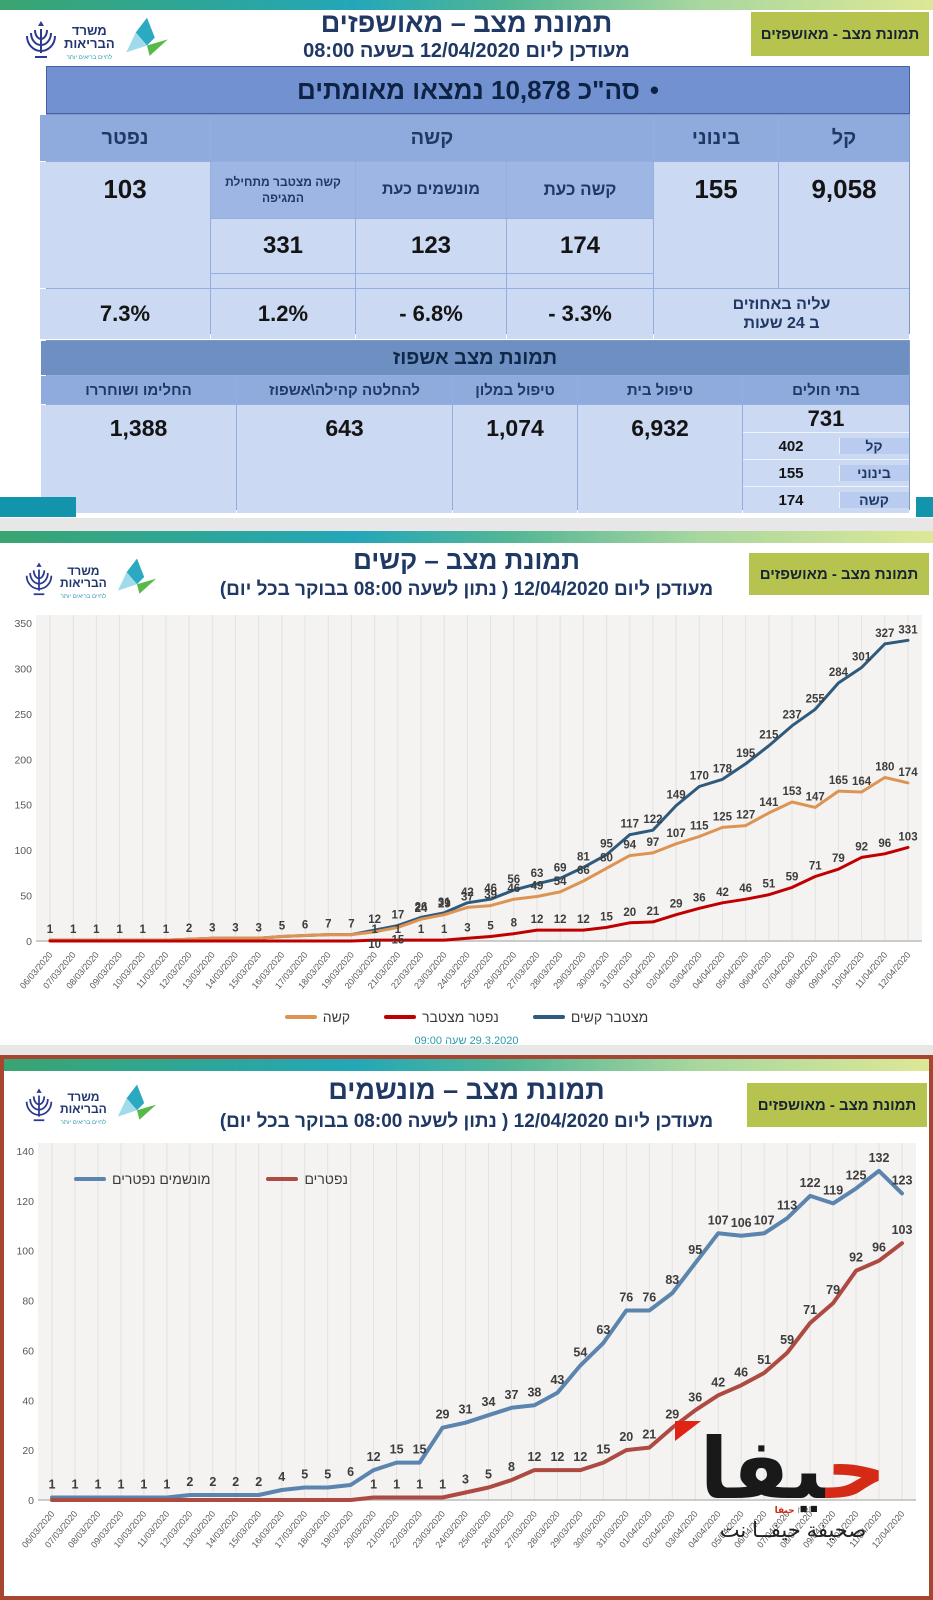 The height and width of the screenshot is (1600, 933). I want to click on svg-text: 170, so click(699, 777).